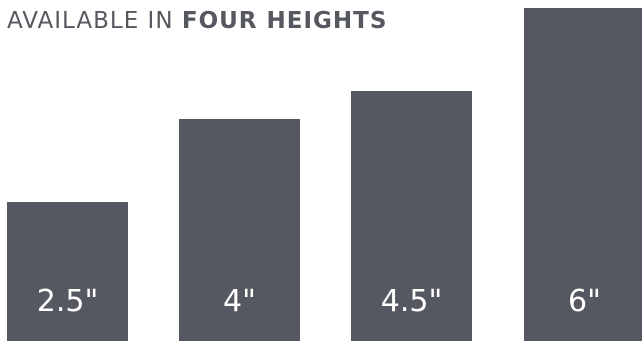 The image size is (642, 341). I want to click on height-bar-2-5: 2.5", so click(67, 271).